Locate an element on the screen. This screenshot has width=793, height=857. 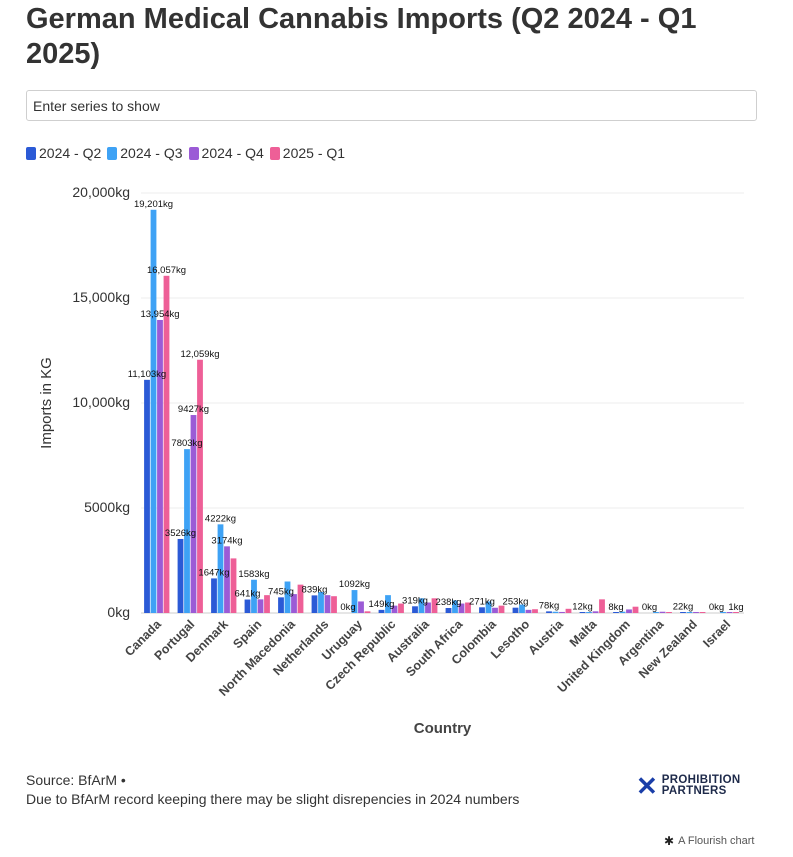
bar-2025-Q1-portugal is located at coordinates (200, 486).